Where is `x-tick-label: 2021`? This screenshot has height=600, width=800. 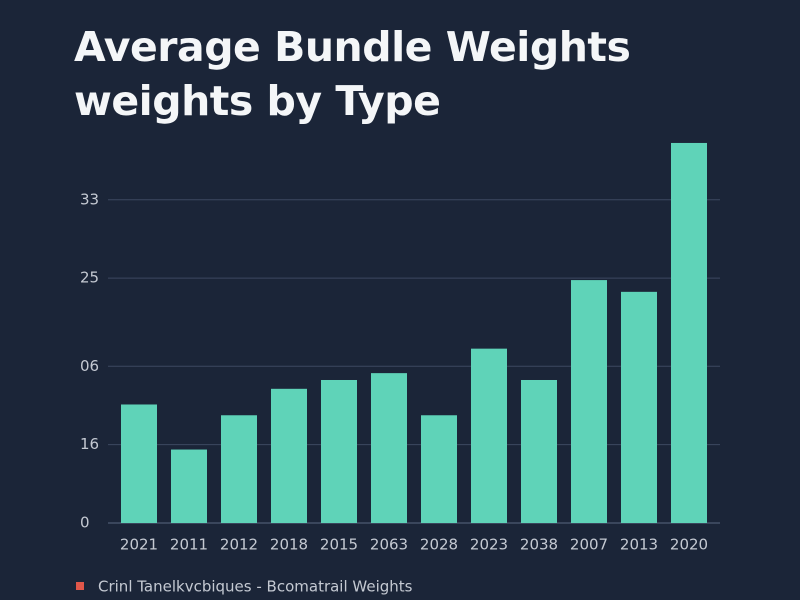 x-tick-label: 2021 is located at coordinates (139, 545).